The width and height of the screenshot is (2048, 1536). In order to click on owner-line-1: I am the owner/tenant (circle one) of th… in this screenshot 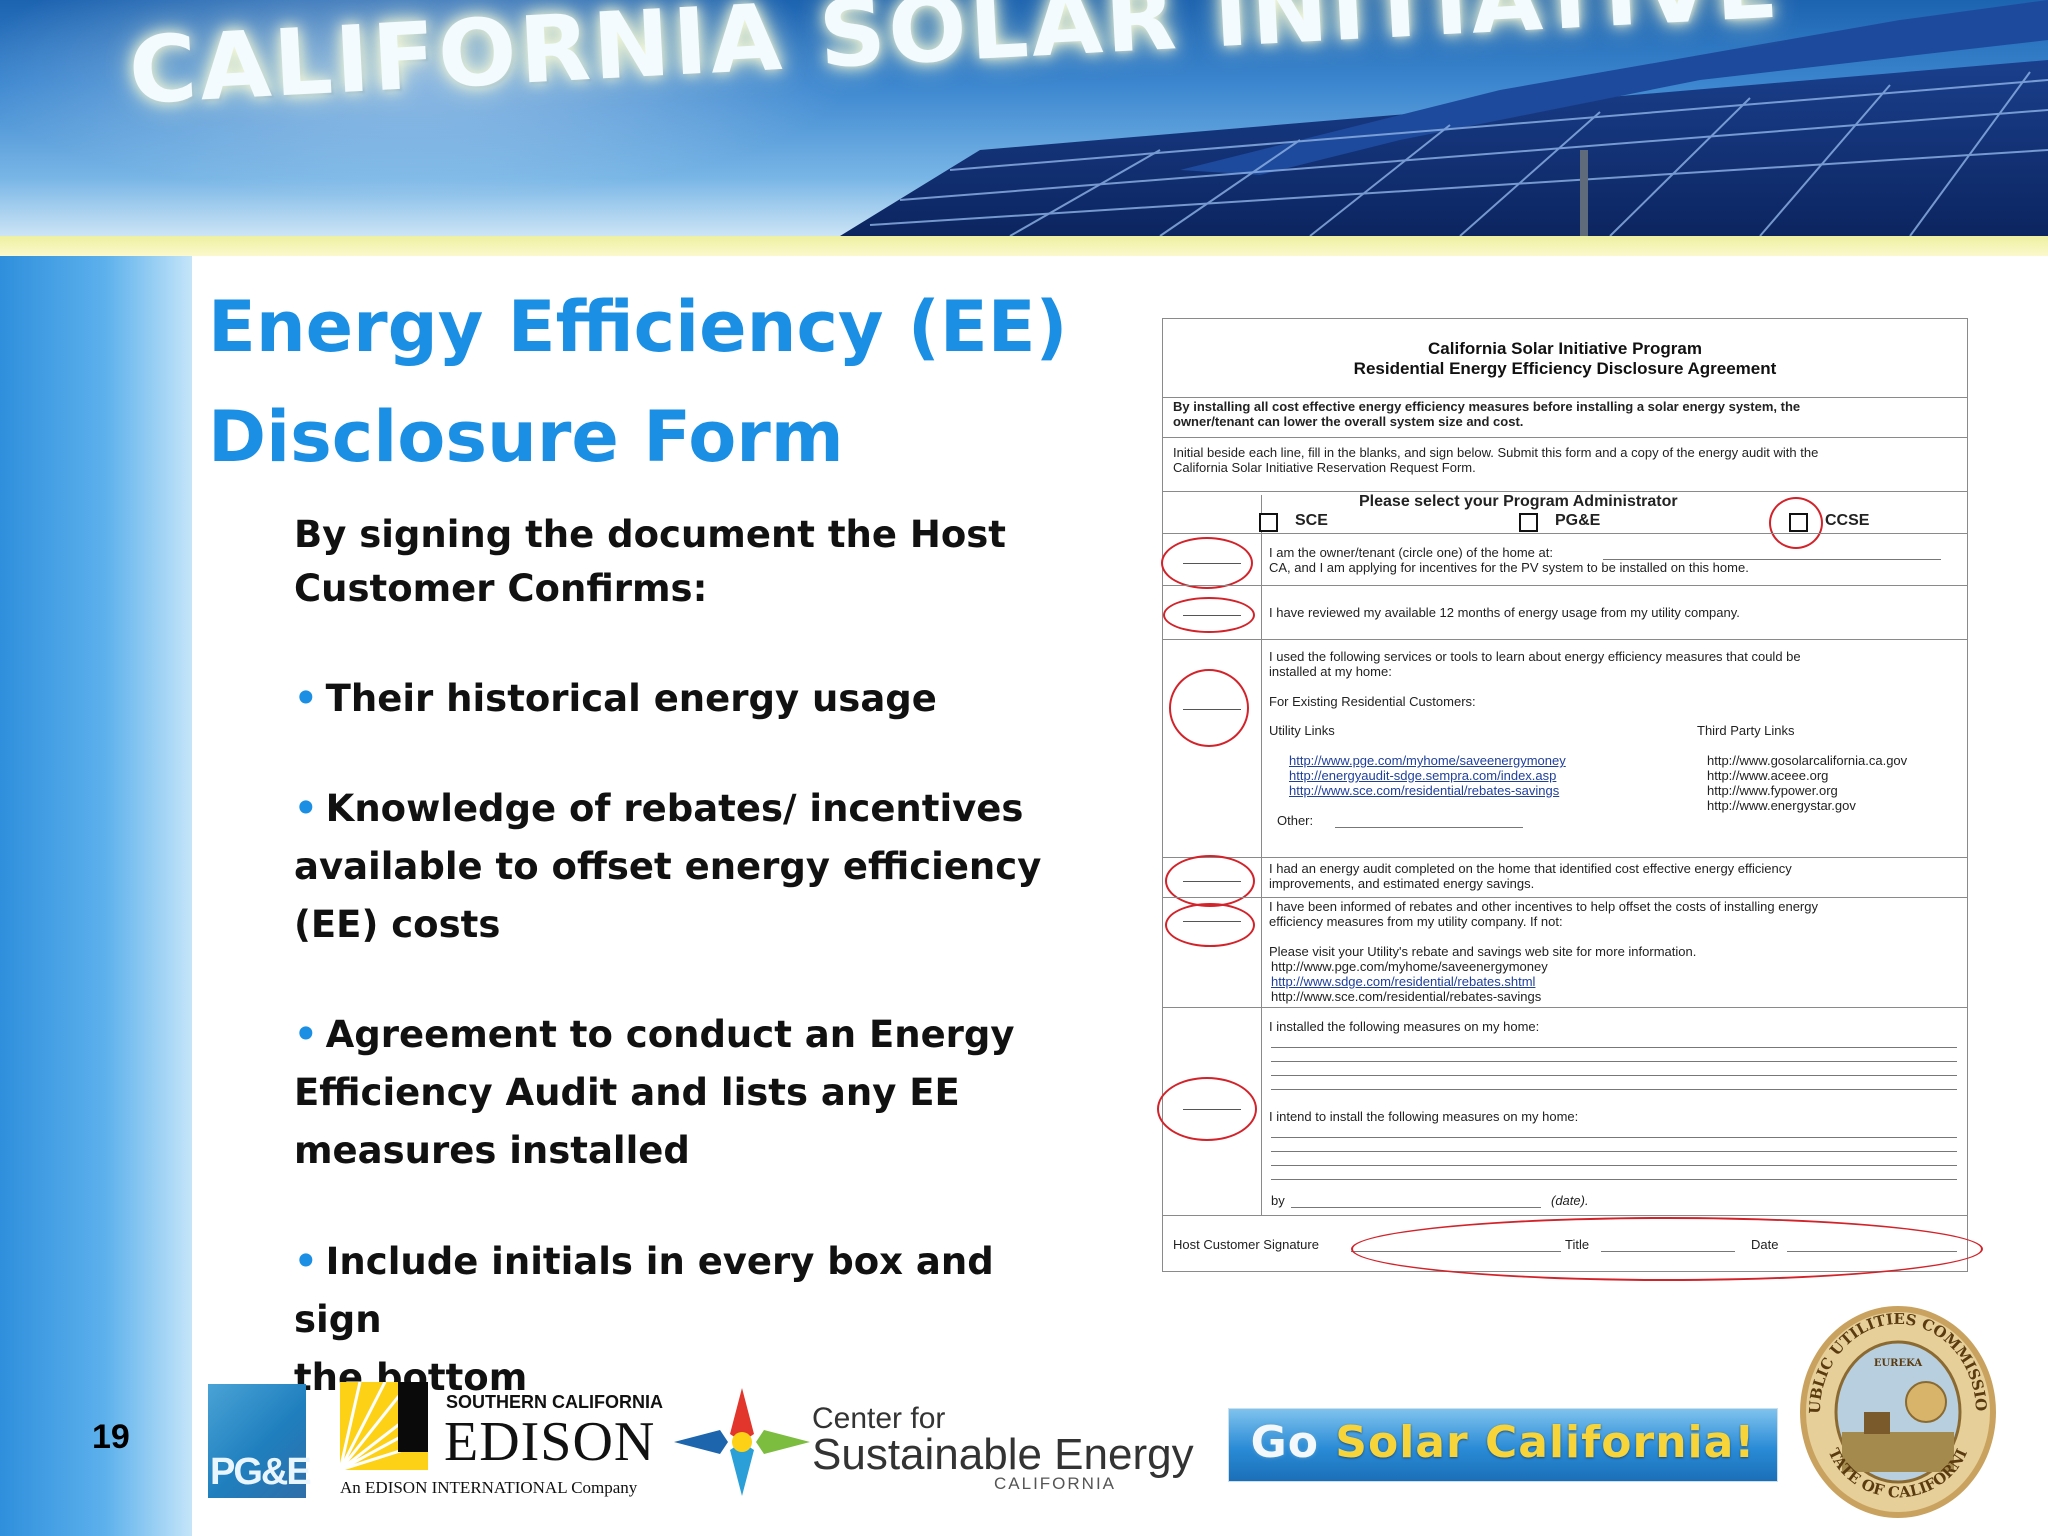, I will do `click(1411, 552)`.